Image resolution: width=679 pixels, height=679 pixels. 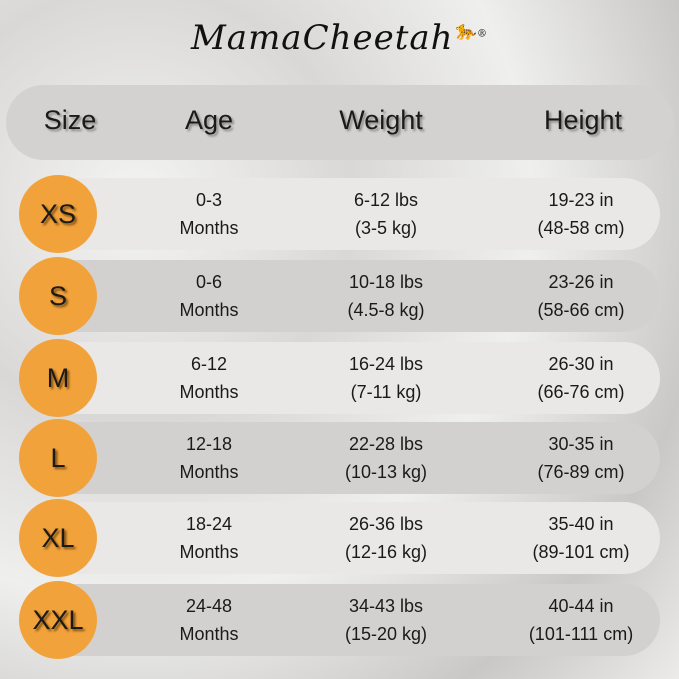 I want to click on age-cell: 6-12 Months, so click(x=208, y=378).